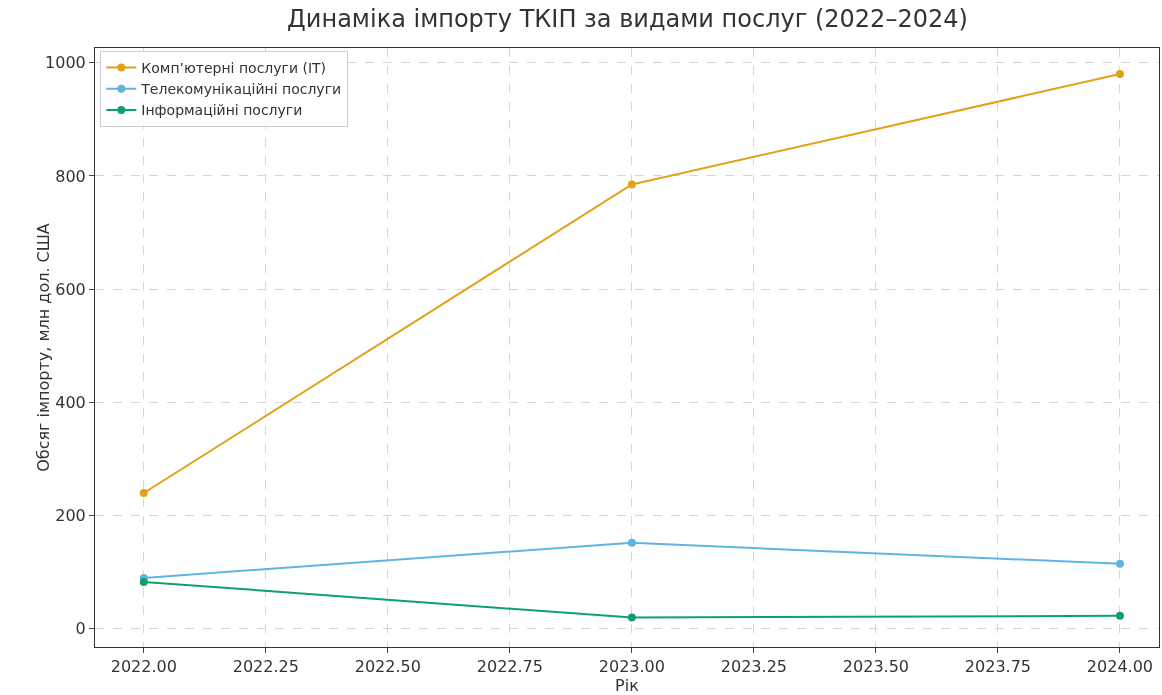 Image resolution: width=1162 pixels, height=695 pixels. Describe the element at coordinates (387, 667) in the screenshot. I see `x-tick-label: 2022.50` at that location.